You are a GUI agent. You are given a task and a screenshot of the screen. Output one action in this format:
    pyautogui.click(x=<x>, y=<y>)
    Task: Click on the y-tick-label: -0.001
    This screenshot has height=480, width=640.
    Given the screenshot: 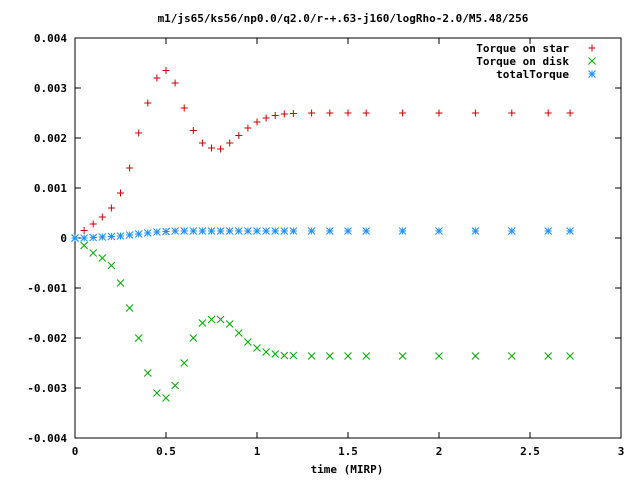 What is the action you would take?
    pyautogui.click(x=47, y=288)
    